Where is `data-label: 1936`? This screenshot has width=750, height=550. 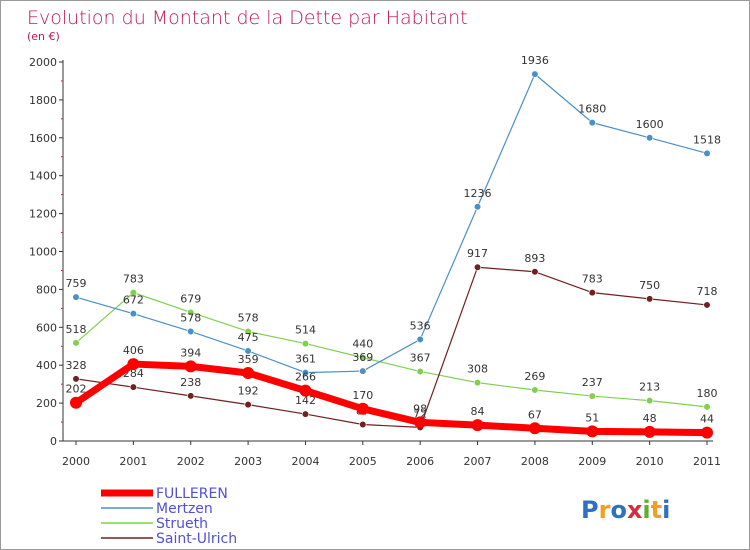
data-label: 1936 is located at coordinates (535, 60).